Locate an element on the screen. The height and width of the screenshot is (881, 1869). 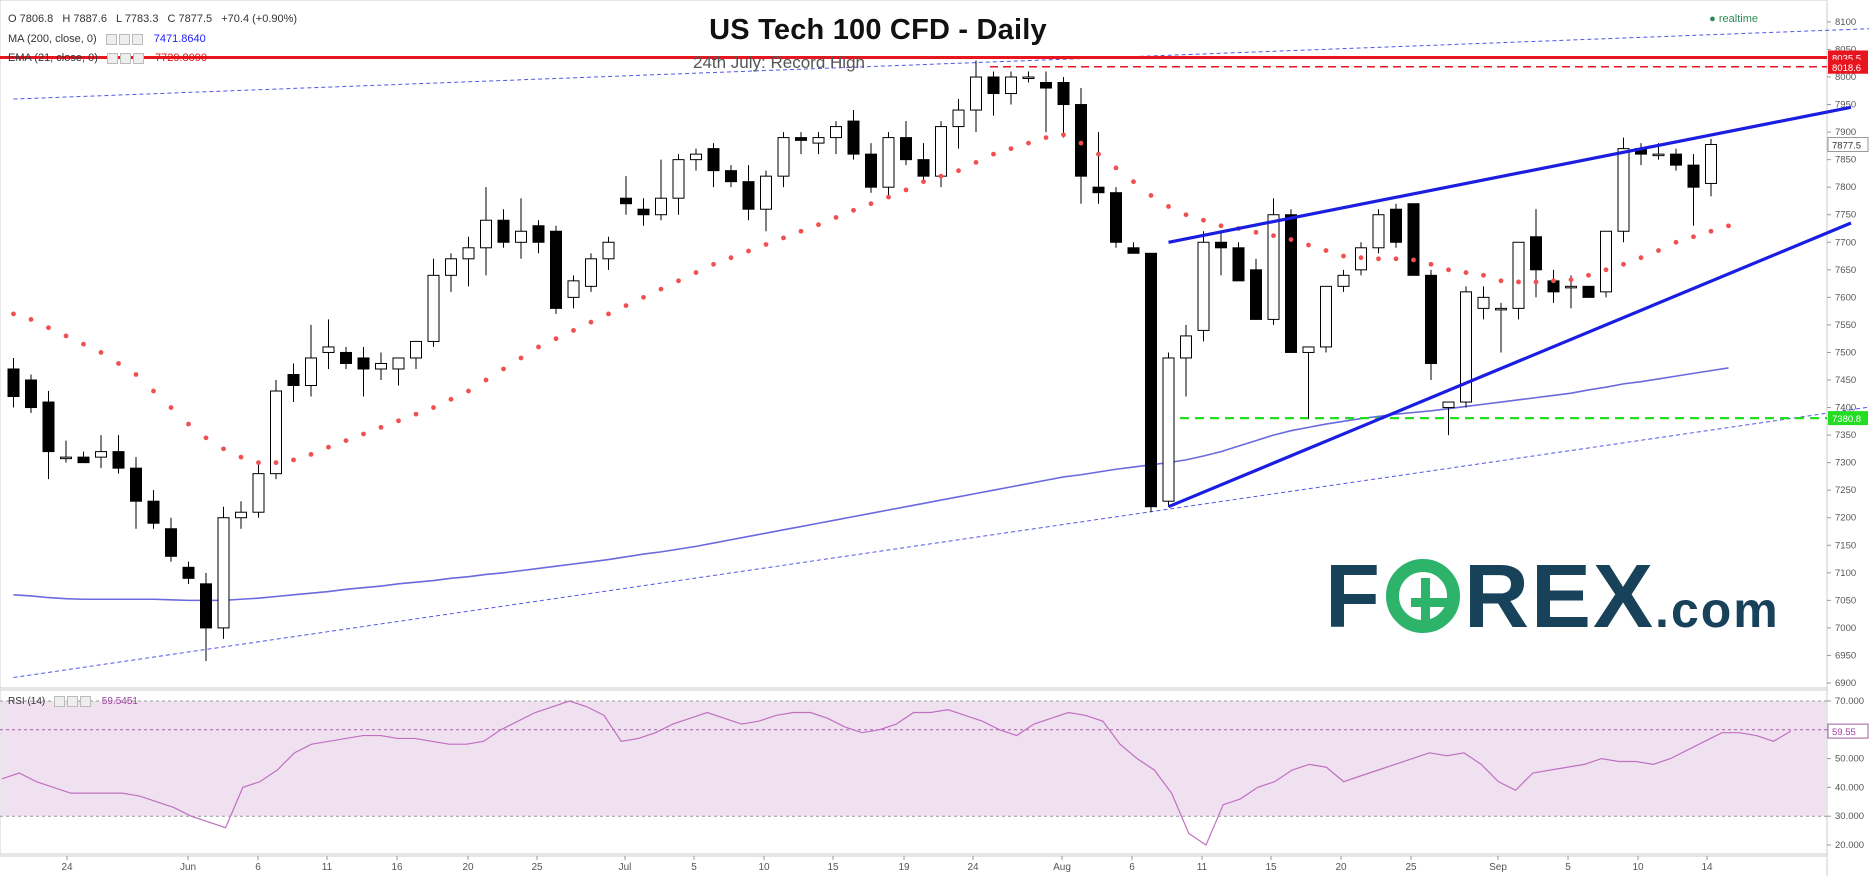
x-tick-label: 20 is located at coordinates (1341, 867).